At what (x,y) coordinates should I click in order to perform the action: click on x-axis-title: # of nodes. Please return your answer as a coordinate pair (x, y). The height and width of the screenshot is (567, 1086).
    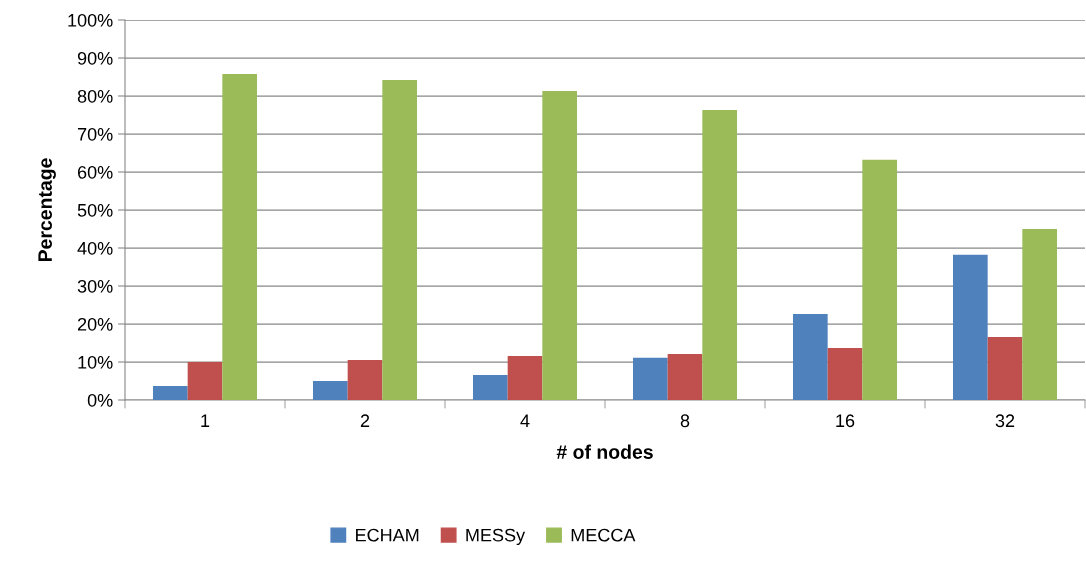
    Looking at the image, I should click on (604, 451).